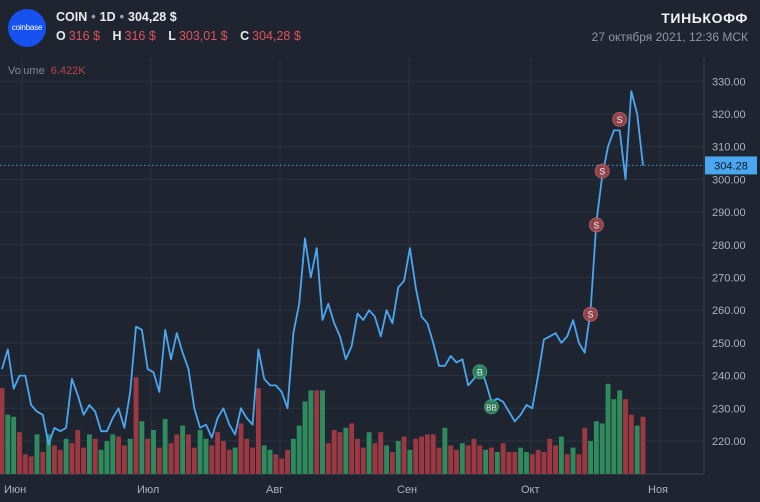 The width and height of the screenshot is (760, 502). I want to click on last-price-label: 304.28, so click(731, 166).